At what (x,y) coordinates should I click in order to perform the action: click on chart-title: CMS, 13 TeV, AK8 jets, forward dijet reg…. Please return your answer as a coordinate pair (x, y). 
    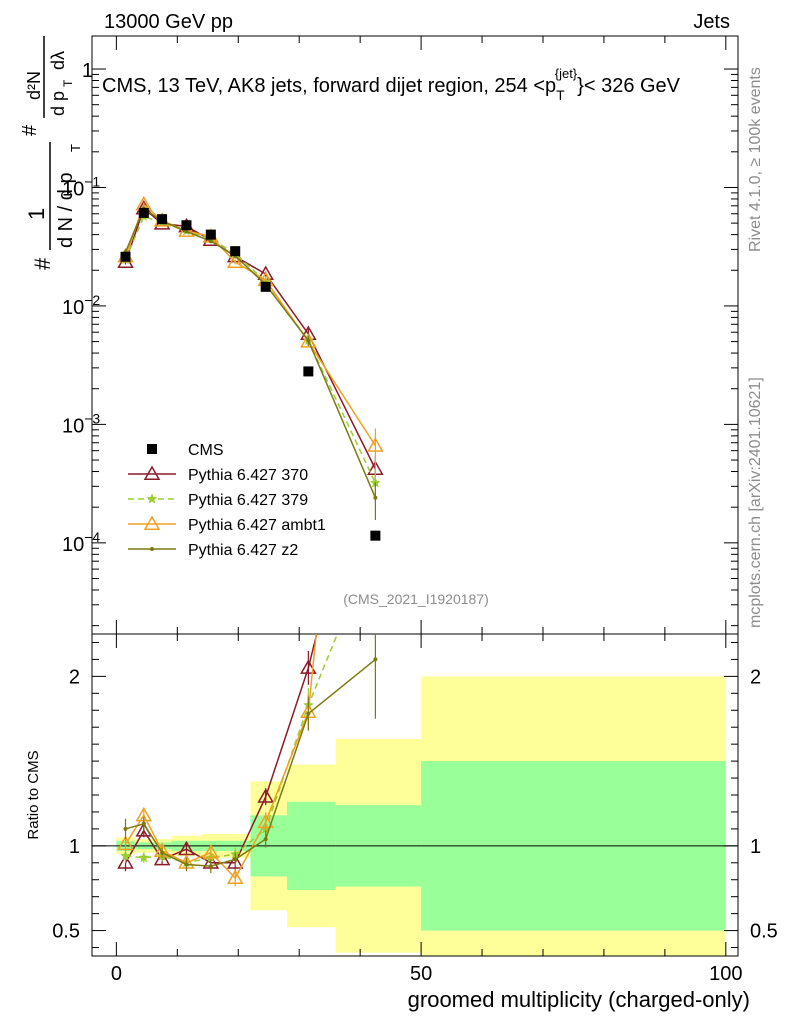
    Looking at the image, I should click on (391, 84).